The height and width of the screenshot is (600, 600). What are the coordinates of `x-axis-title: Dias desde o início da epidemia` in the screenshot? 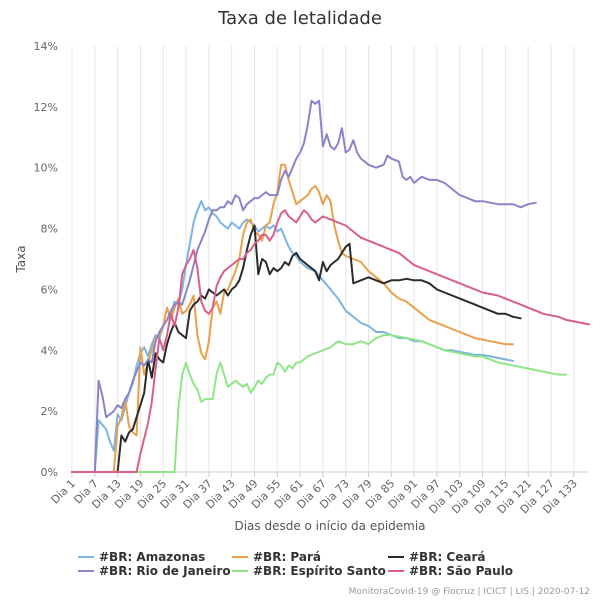 It's located at (329, 526).